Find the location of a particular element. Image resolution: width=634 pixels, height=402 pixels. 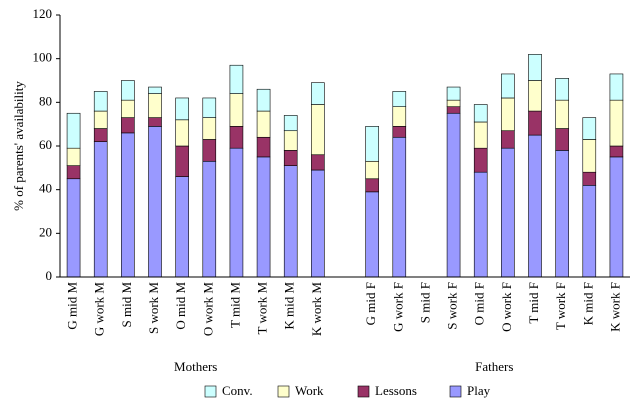

x-tick-label: K mid F is located at coordinates (587, 303).